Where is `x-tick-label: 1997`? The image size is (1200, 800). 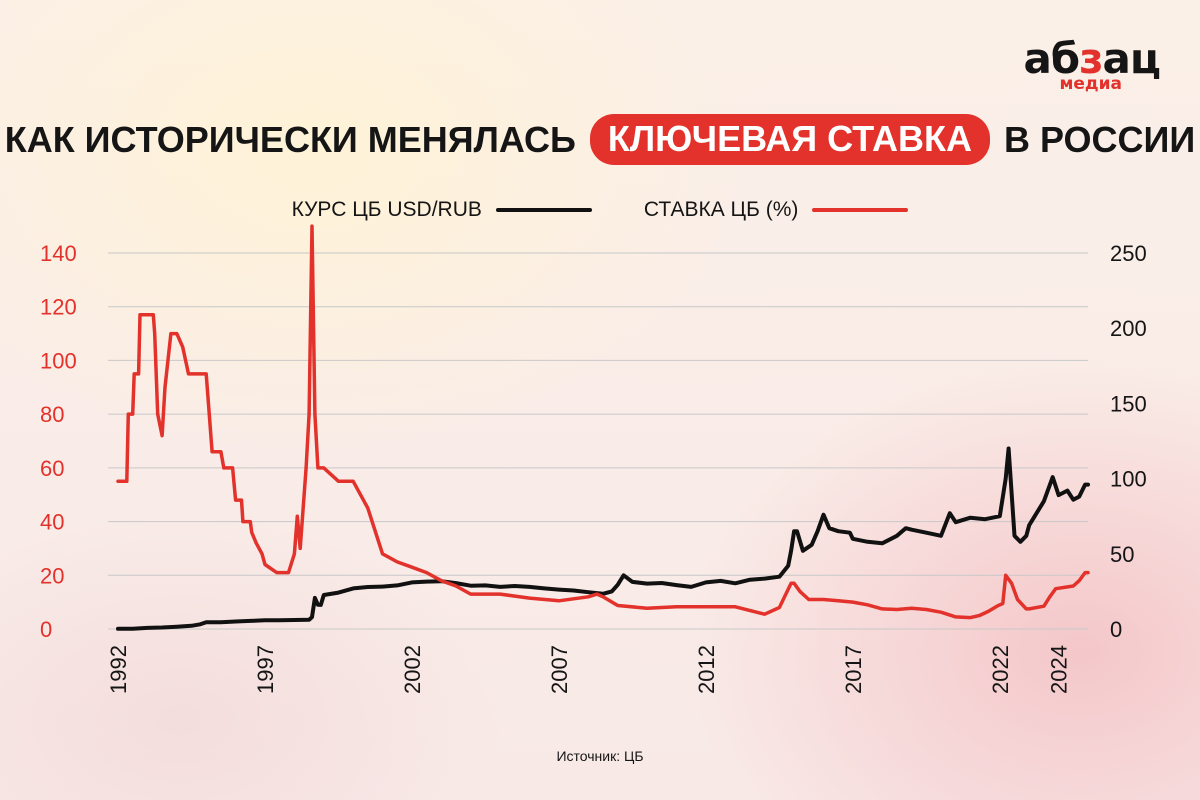 x-tick-label: 1997 is located at coordinates (265, 669).